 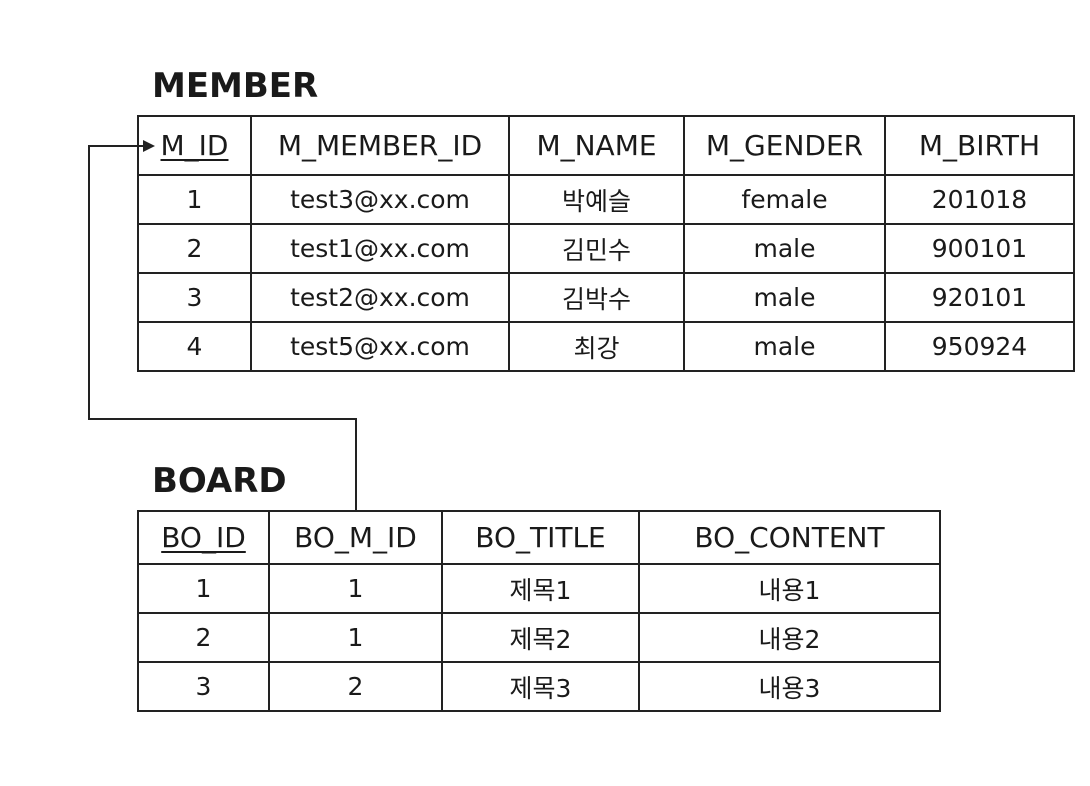 What do you see at coordinates (979, 297) in the screenshot?
I see `table-cell: 920101` at bounding box center [979, 297].